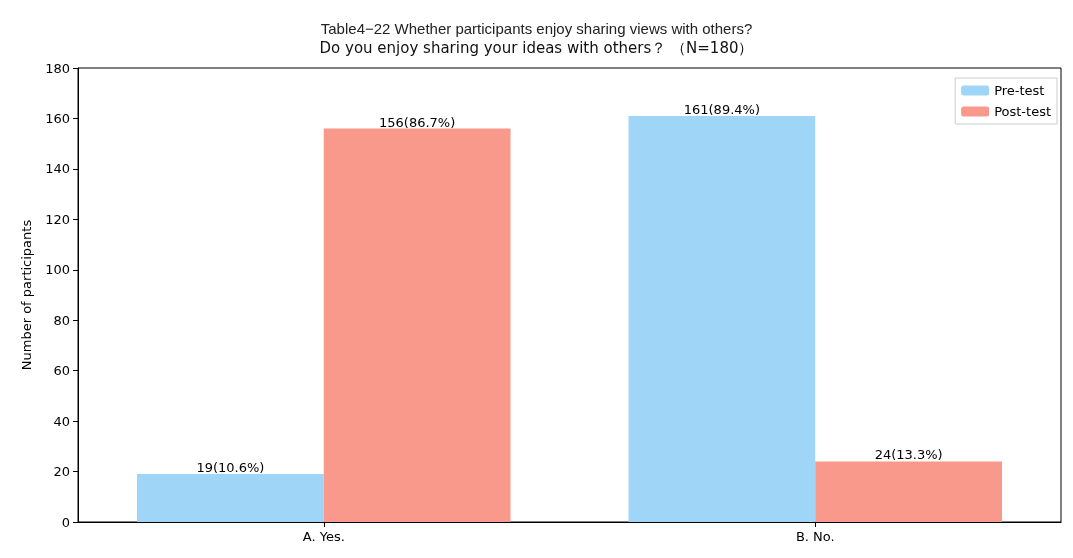  I want to click on legend-label: Post-test, so click(1022, 111).